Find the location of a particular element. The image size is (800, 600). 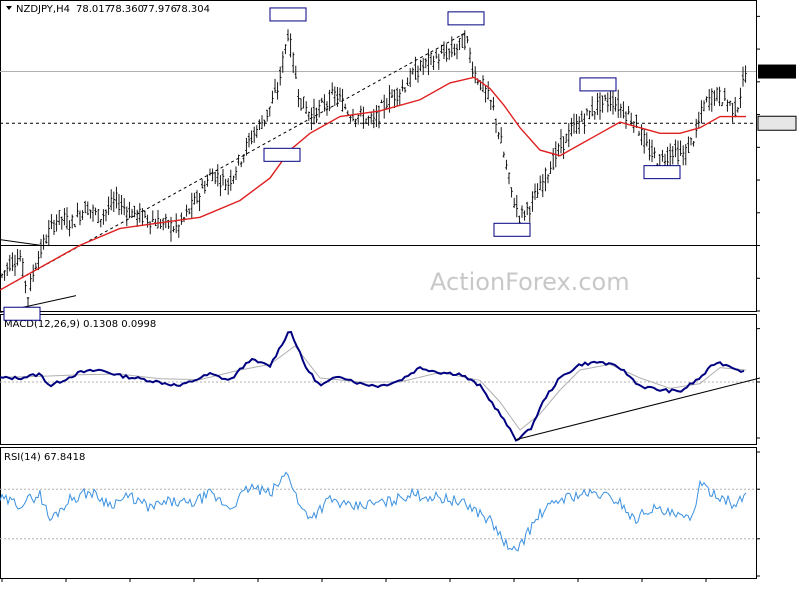

ohlc-high: 78.360 is located at coordinates (126, 9).